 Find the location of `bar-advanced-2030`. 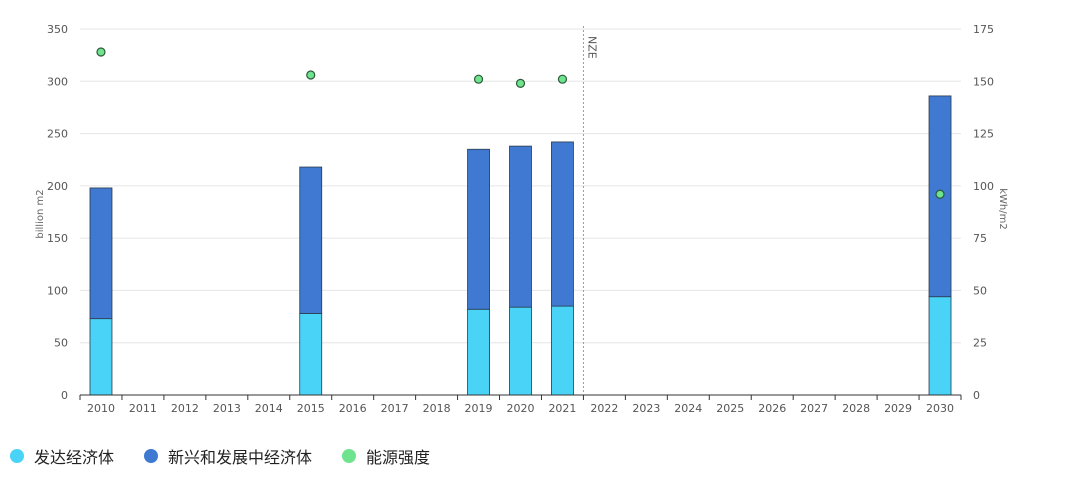

bar-advanced-2030 is located at coordinates (940, 346).